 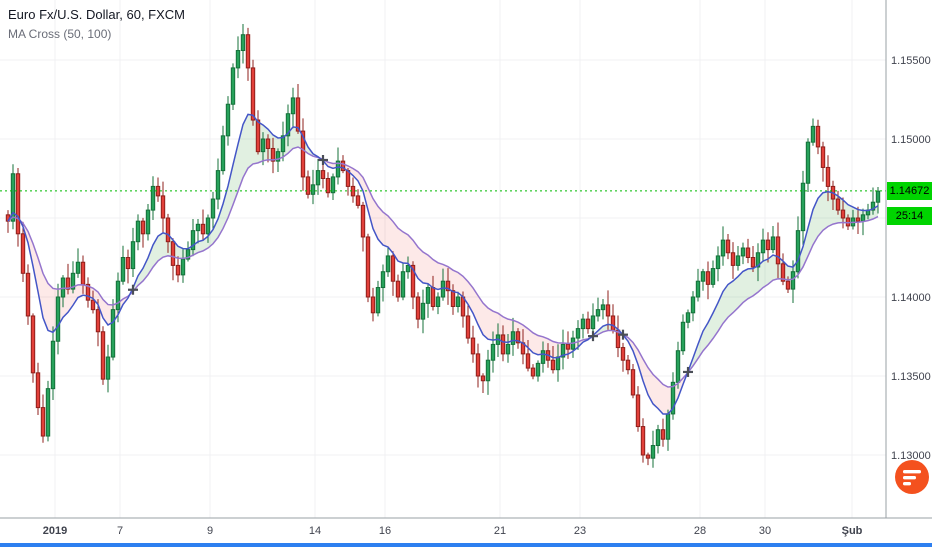 I want to click on indicator-label: MA Cross (50, 100), so click(x=60, y=34).